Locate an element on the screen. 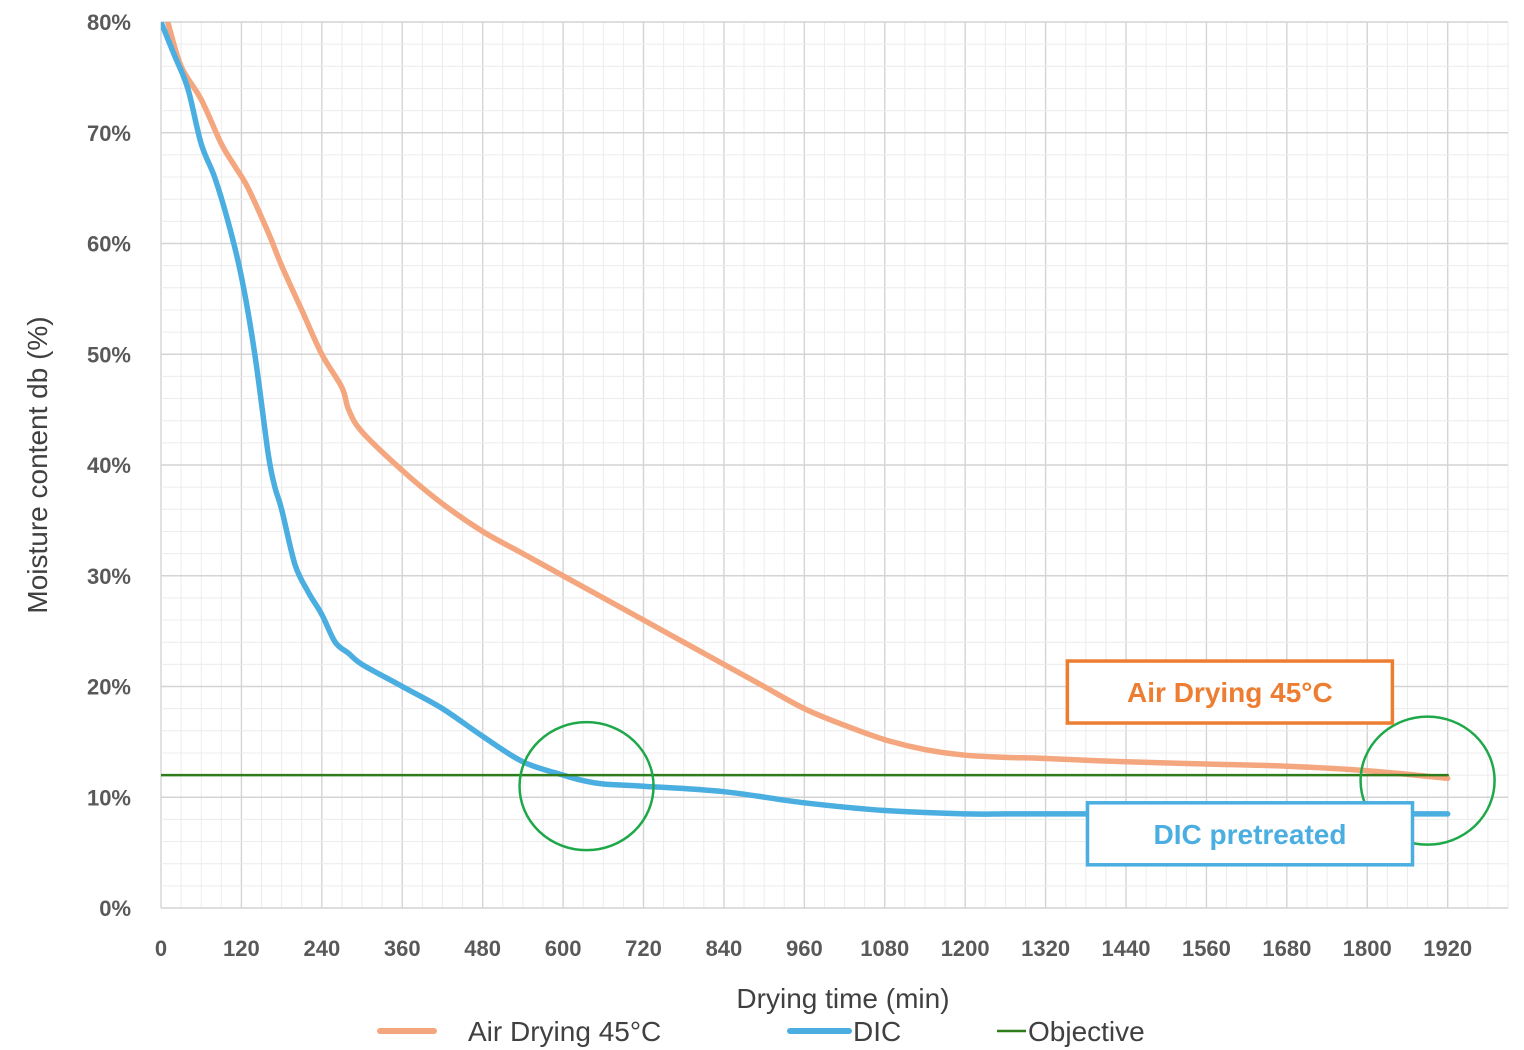 The image size is (1524, 1050). x-tick-label: 960 is located at coordinates (804, 948).